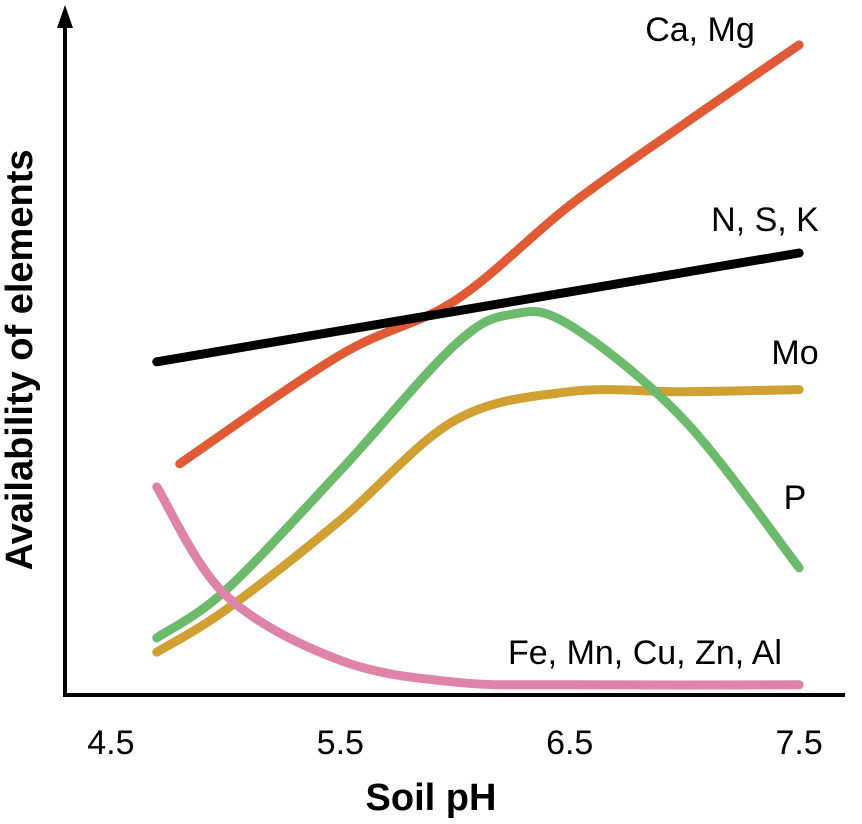  Describe the element at coordinates (700, 30) in the screenshot. I see `series-label: Ca, Mg` at that location.